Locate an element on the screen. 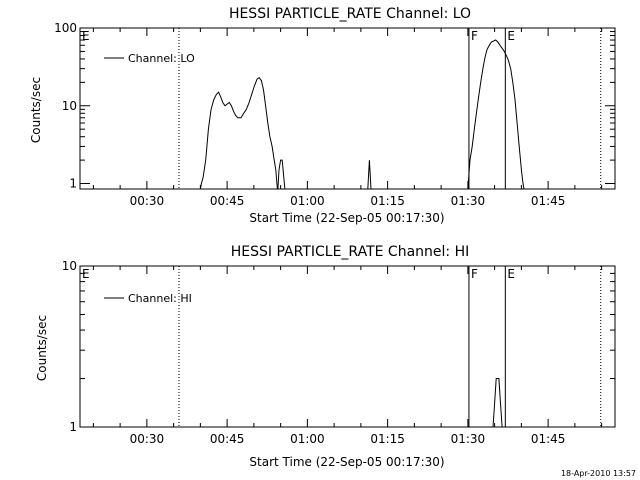  panel-hi-x-tick-label: 01:45 is located at coordinates (548, 439).